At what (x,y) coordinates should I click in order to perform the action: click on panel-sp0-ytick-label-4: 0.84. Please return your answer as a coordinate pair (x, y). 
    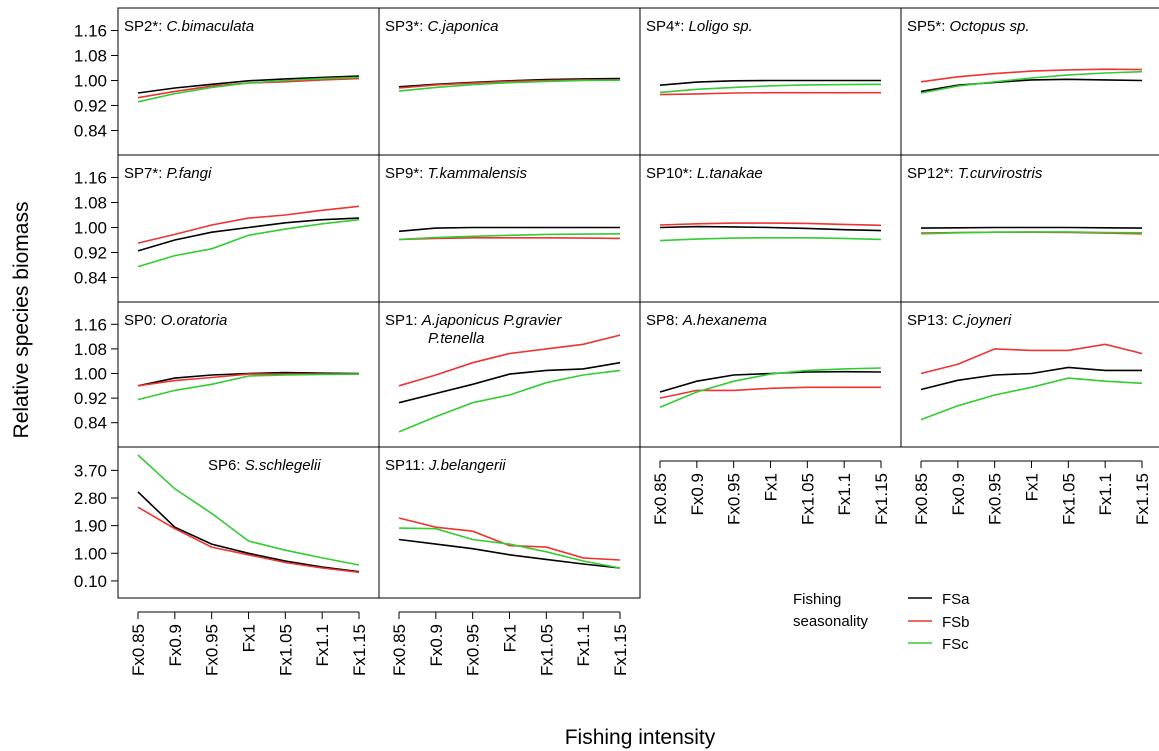
    Looking at the image, I should click on (90, 423).